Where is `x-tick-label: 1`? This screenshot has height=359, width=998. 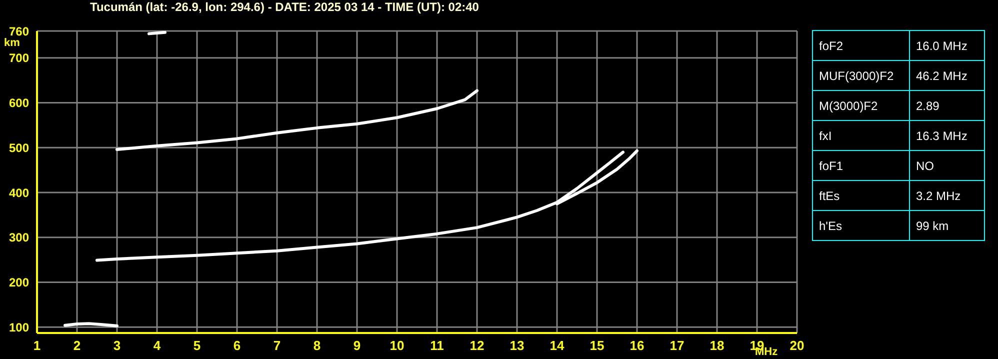
x-tick-label: 1 is located at coordinates (37, 346).